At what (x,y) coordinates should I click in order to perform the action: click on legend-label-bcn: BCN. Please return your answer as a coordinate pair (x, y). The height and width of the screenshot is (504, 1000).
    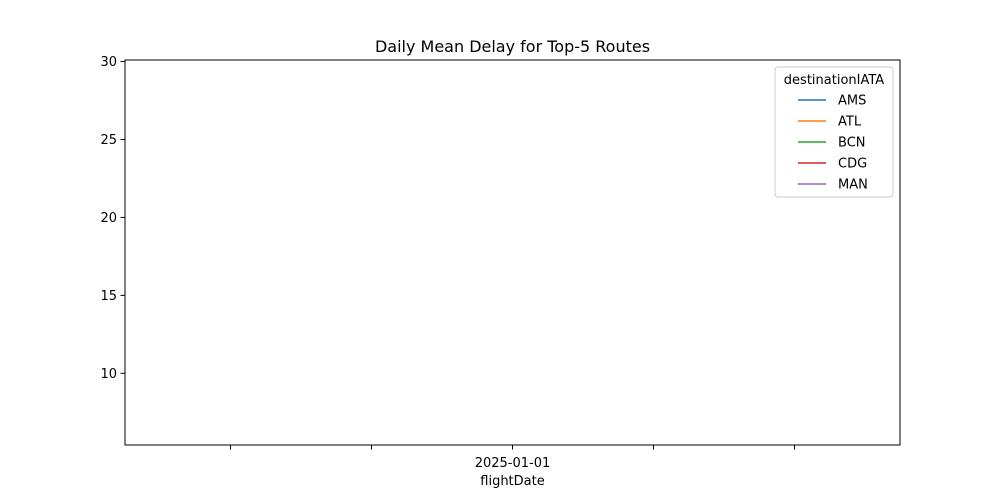
    Looking at the image, I should click on (852, 143).